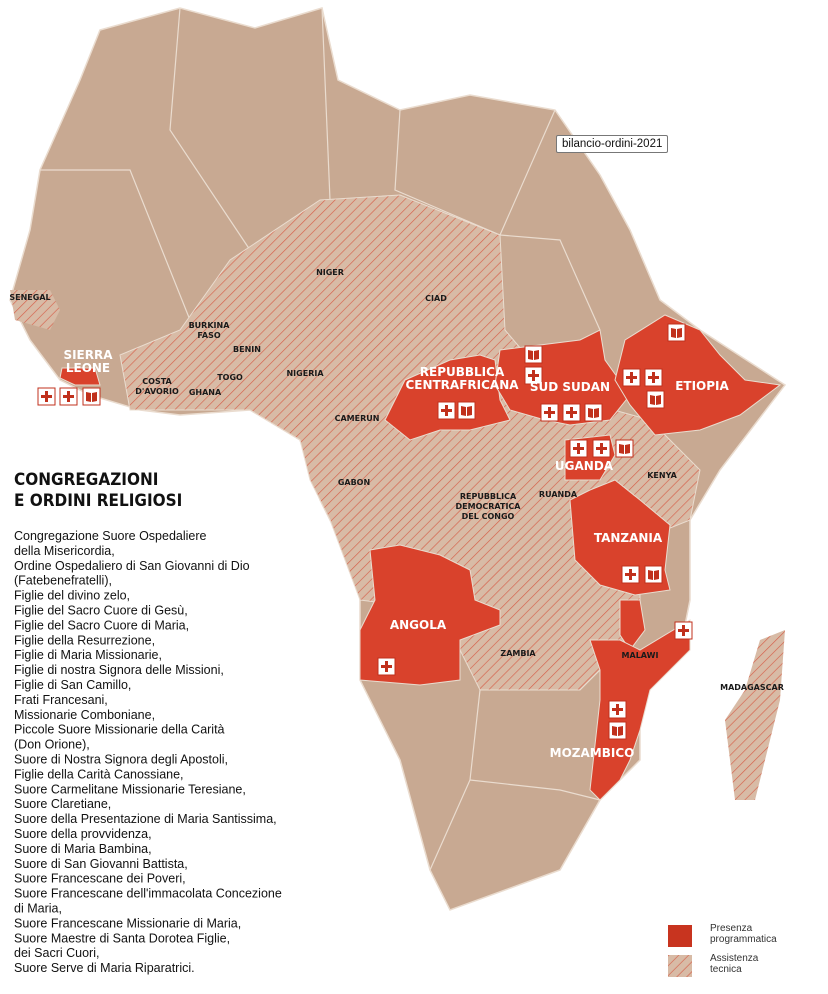 Image resolution: width=828 pixels, height=994 pixels. What do you see at coordinates (462, 385) in the screenshot?
I see `country-label: CENTRAFRICANA` at bounding box center [462, 385].